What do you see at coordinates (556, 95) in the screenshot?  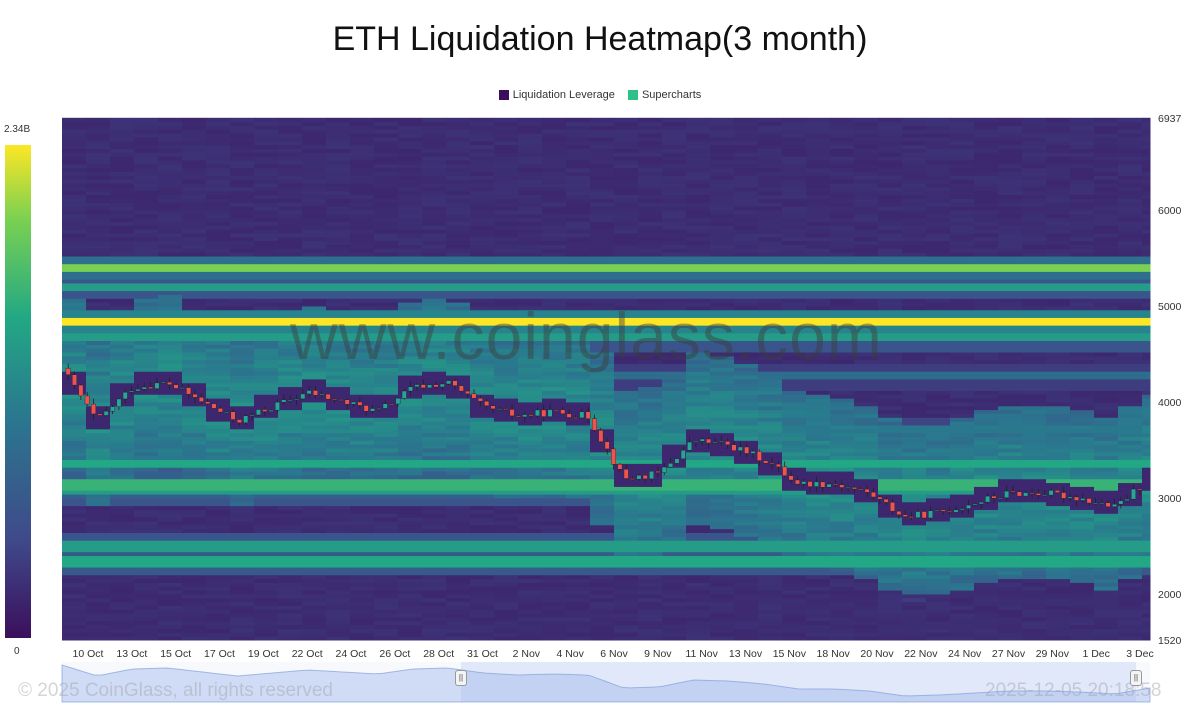 I see `legend-item-liquidation-leverage: Liquidation Leverage` at bounding box center [556, 95].